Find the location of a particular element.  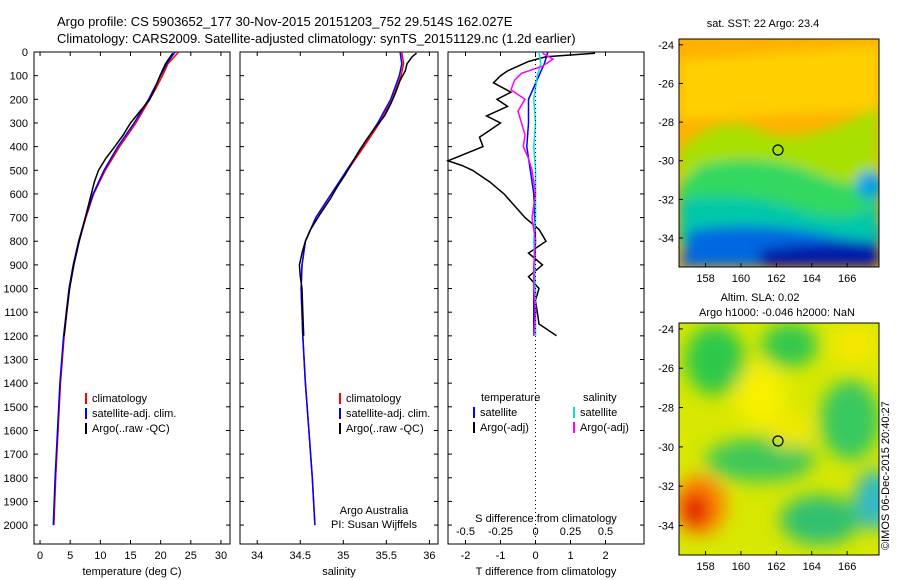

depth-tick-label: 1300 is located at coordinates (16, 361).